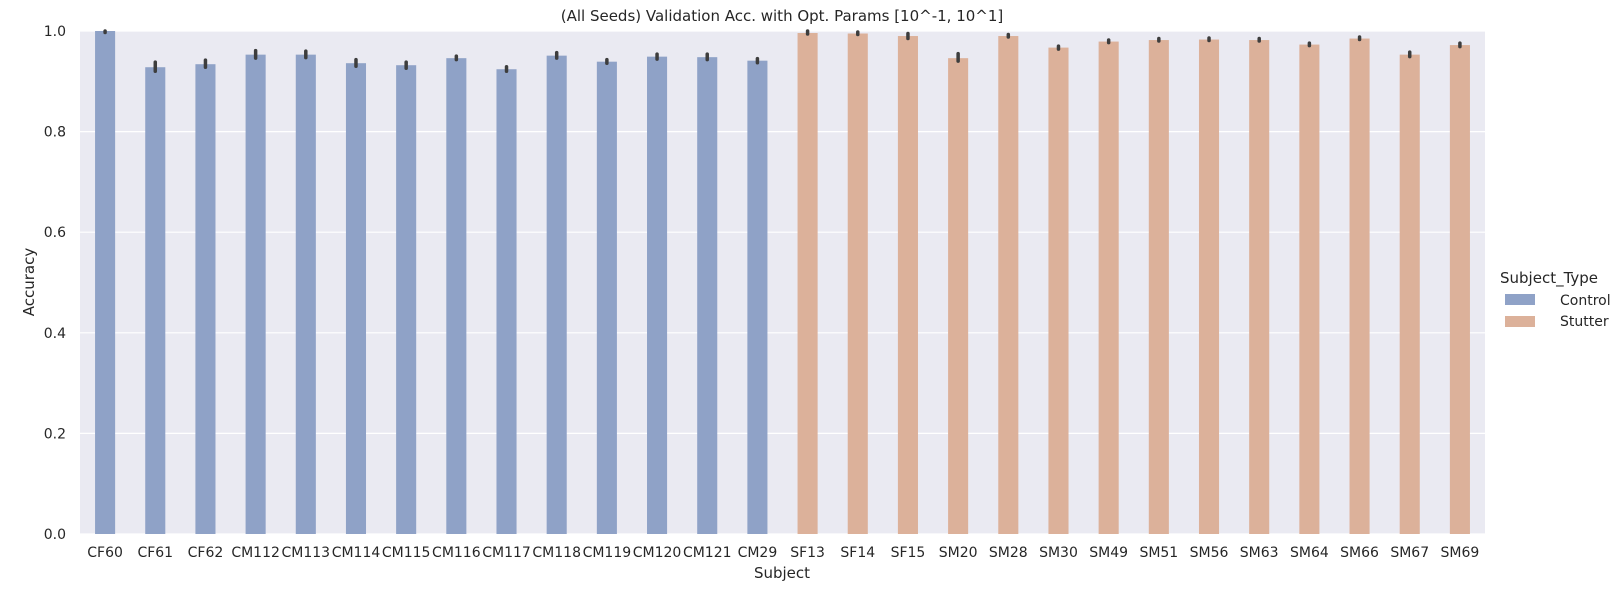  What do you see at coordinates (1584, 322) in the screenshot?
I see `legend-label-stutter: Stutter` at bounding box center [1584, 322].